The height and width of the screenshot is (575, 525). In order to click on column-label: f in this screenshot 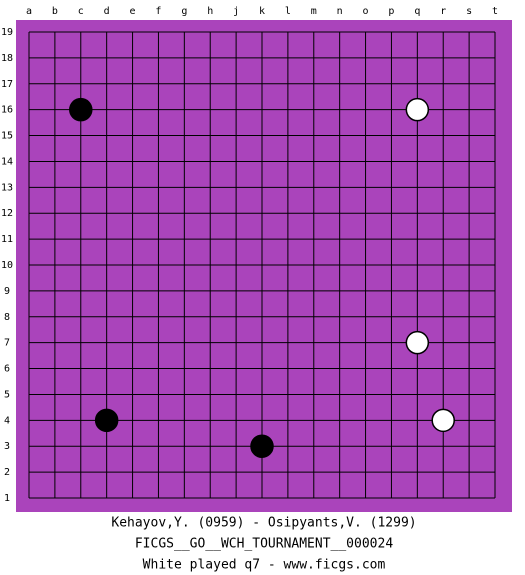, I will do `click(158, 11)`.